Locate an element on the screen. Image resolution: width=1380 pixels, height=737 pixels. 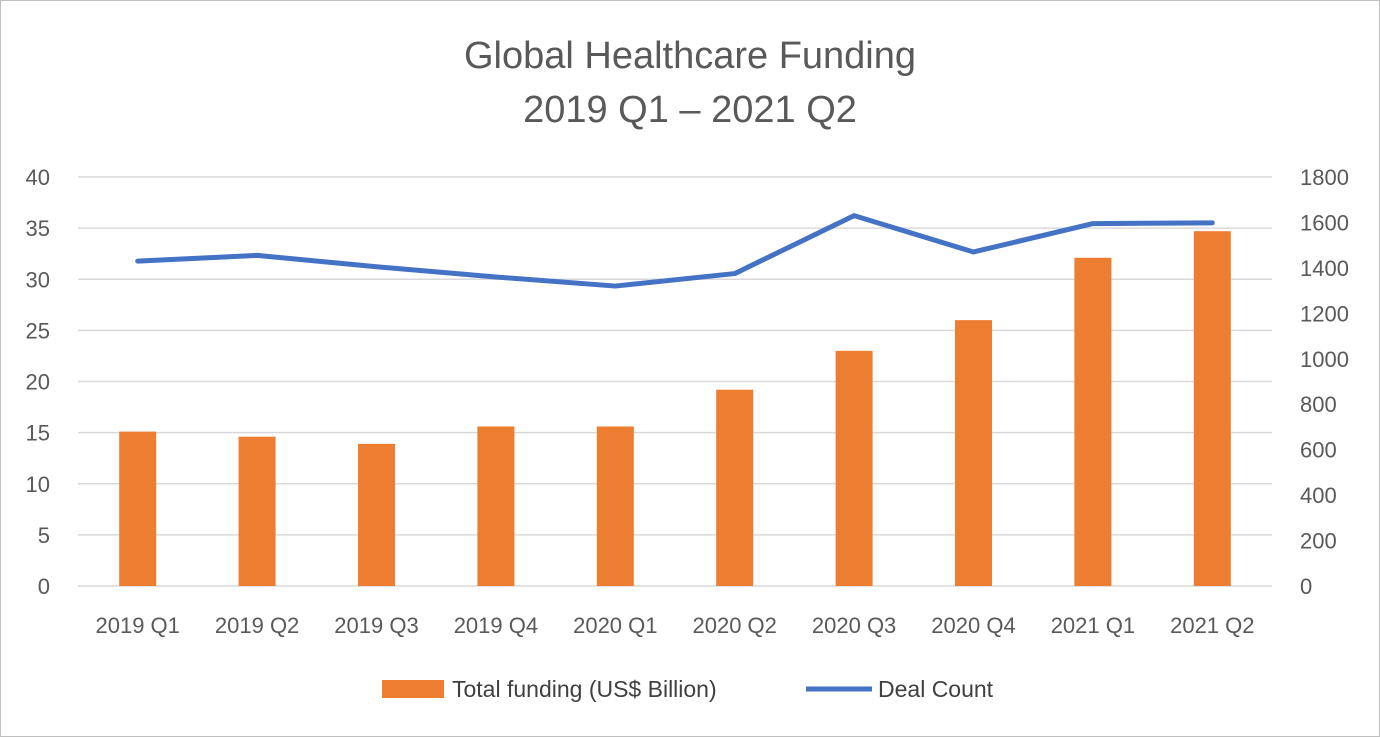
x-tick-label: 2021 Q2 is located at coordinates (1212, 625).